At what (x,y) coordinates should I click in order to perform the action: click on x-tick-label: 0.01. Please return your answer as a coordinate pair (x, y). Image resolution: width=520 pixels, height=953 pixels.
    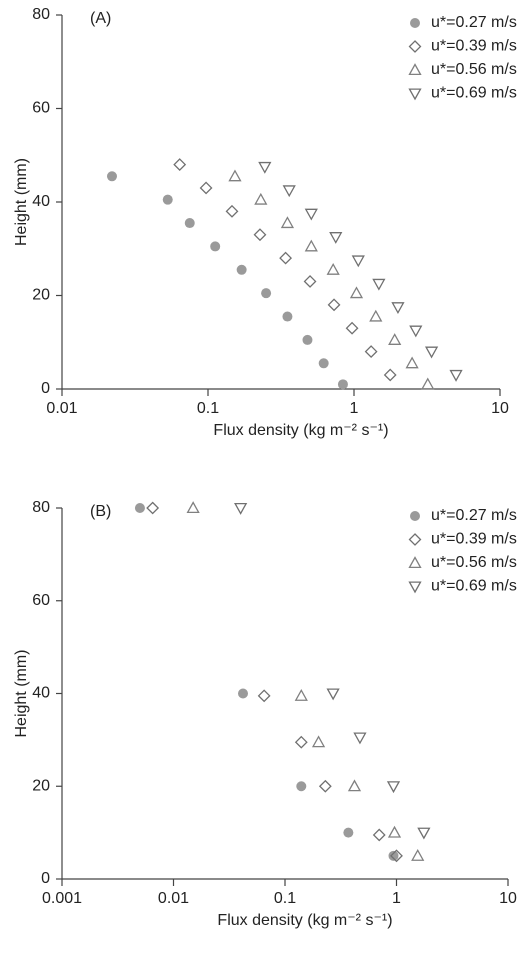
    Looking at the image, I should click on (61, 408).